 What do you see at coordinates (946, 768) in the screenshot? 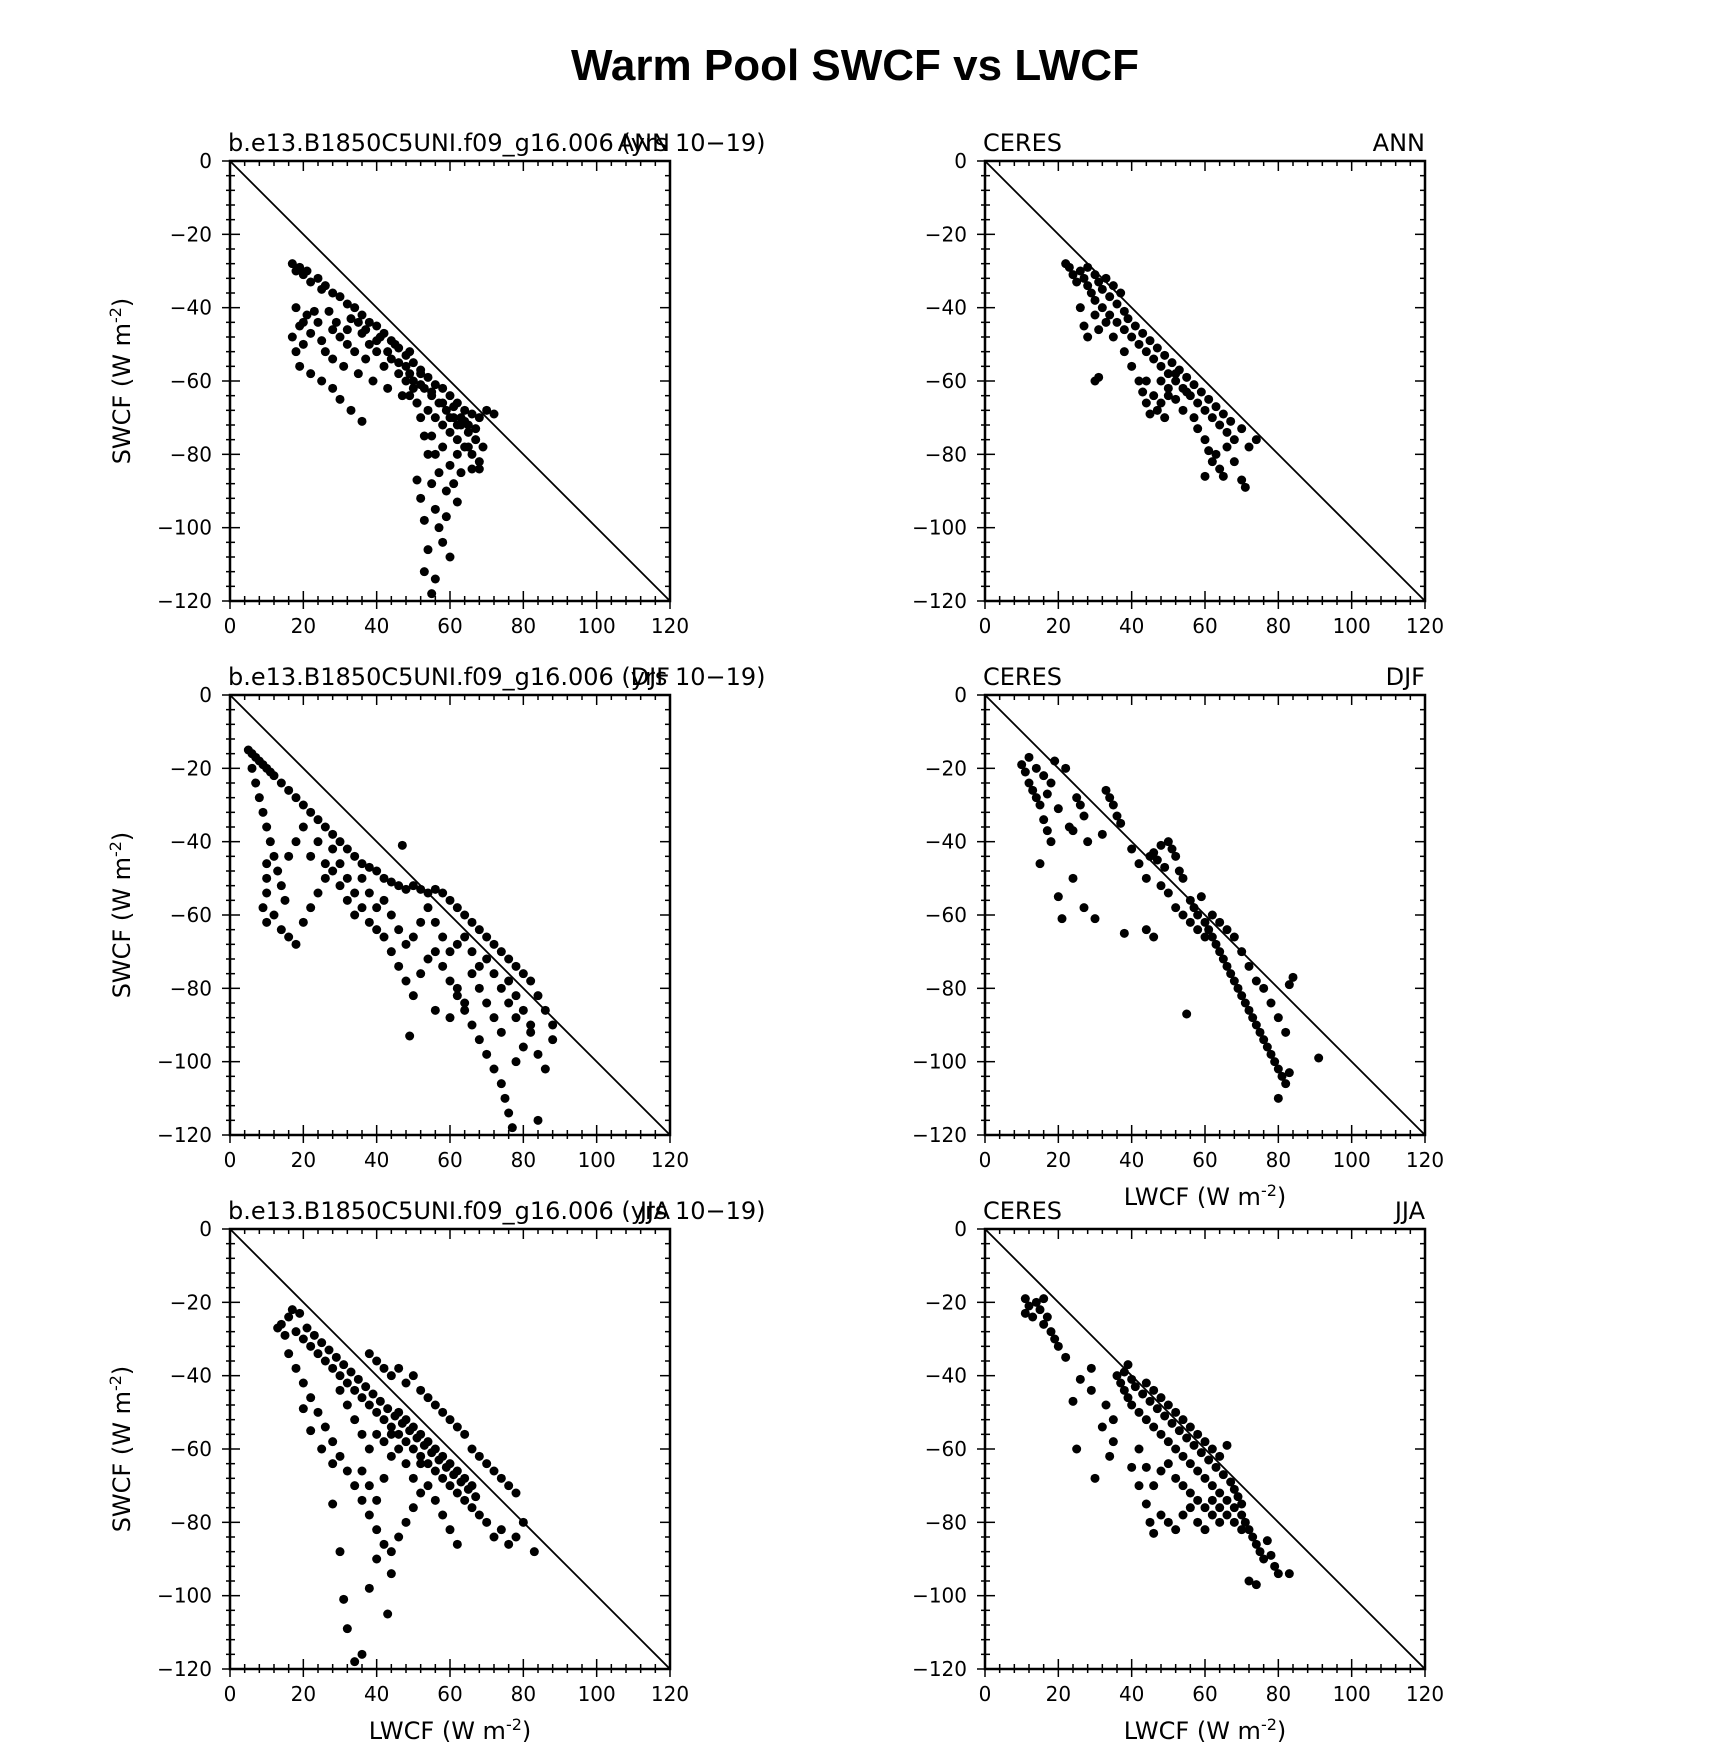
I see `y-tick-label: −20` at bounding box center [946, 768].